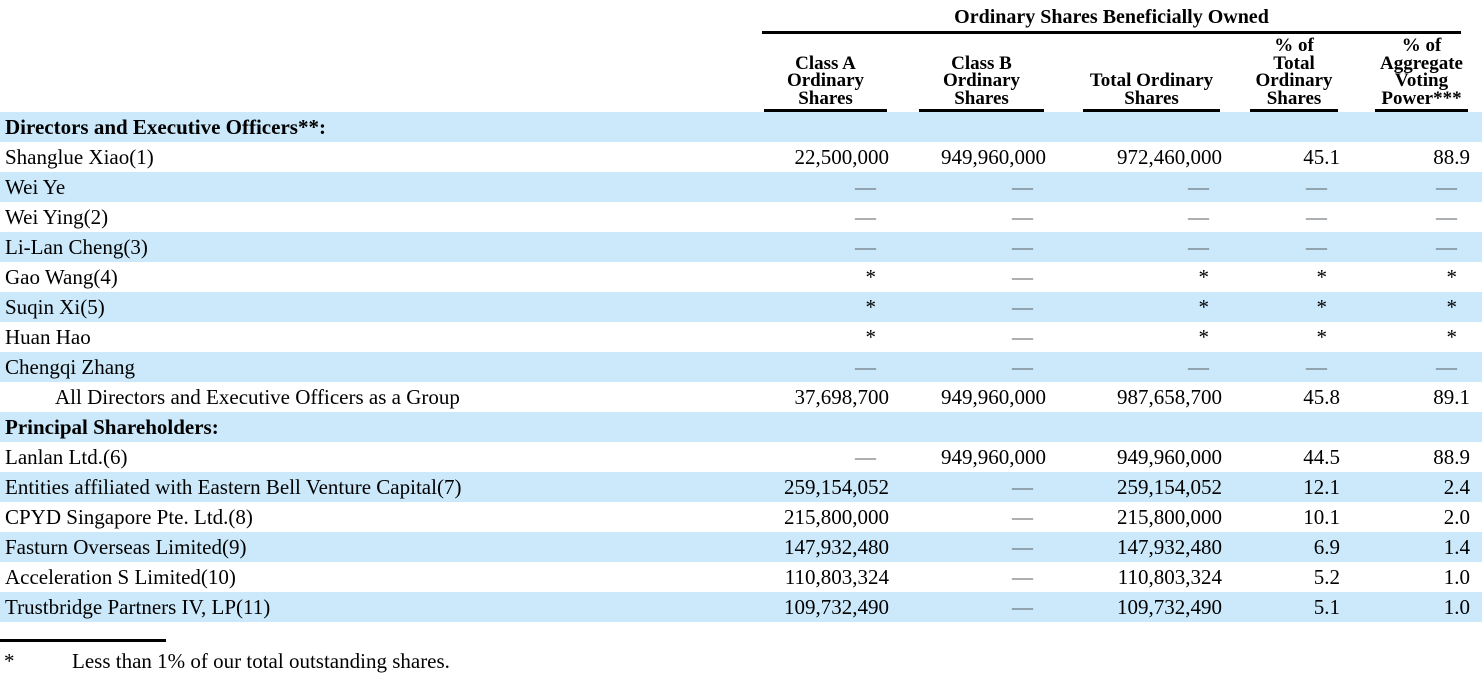  I want to click on row-value-total: 109,732,490, so click(1169, 607).